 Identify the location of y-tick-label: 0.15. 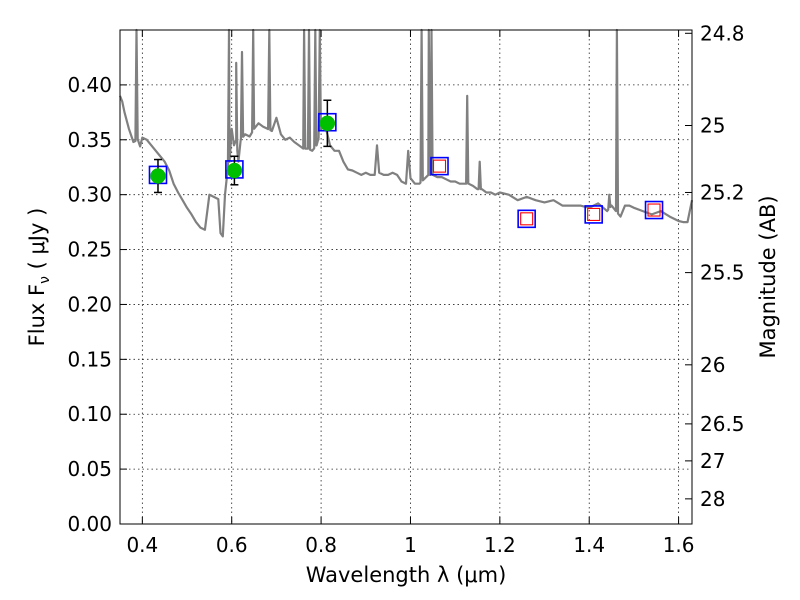
(89, 359).